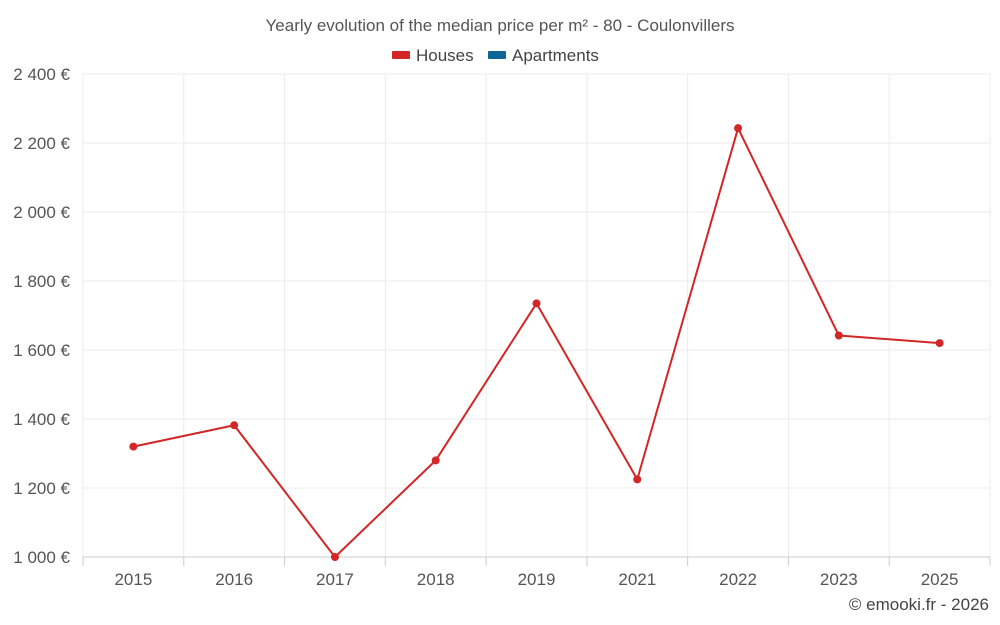  Describe the element at coordinates (234, 579) in the screenshot. I see `x-tick-label: 2016` at that location.